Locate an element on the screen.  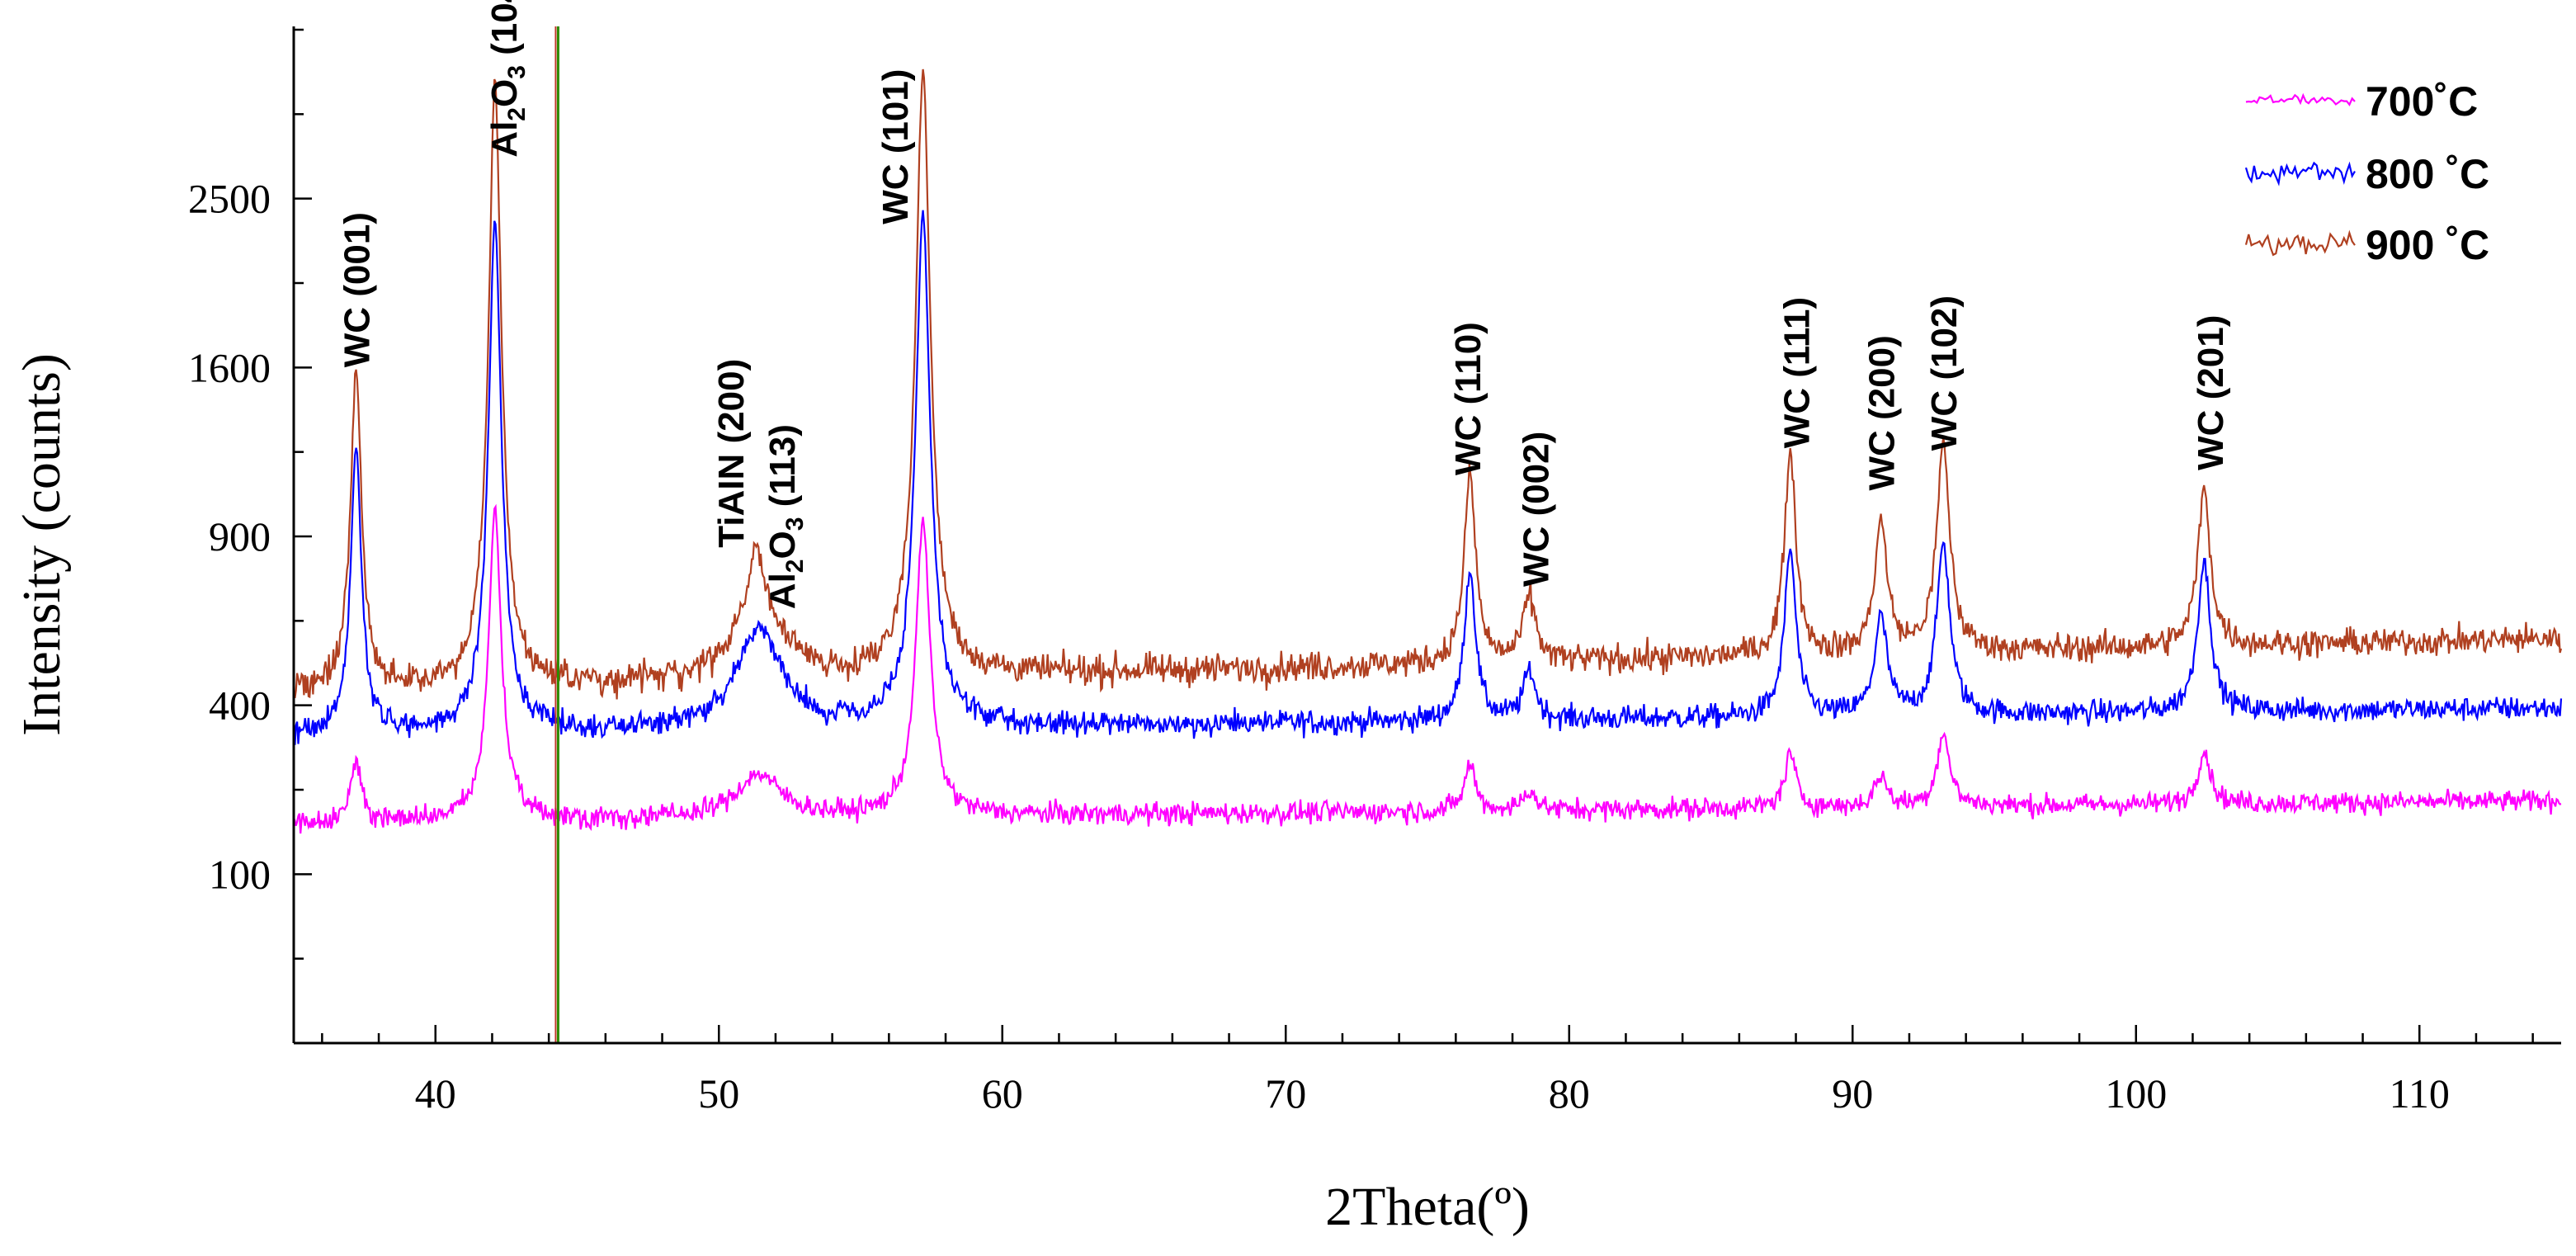
y-axis-title: Intensity (counts) is located at coordinates (42, 544).